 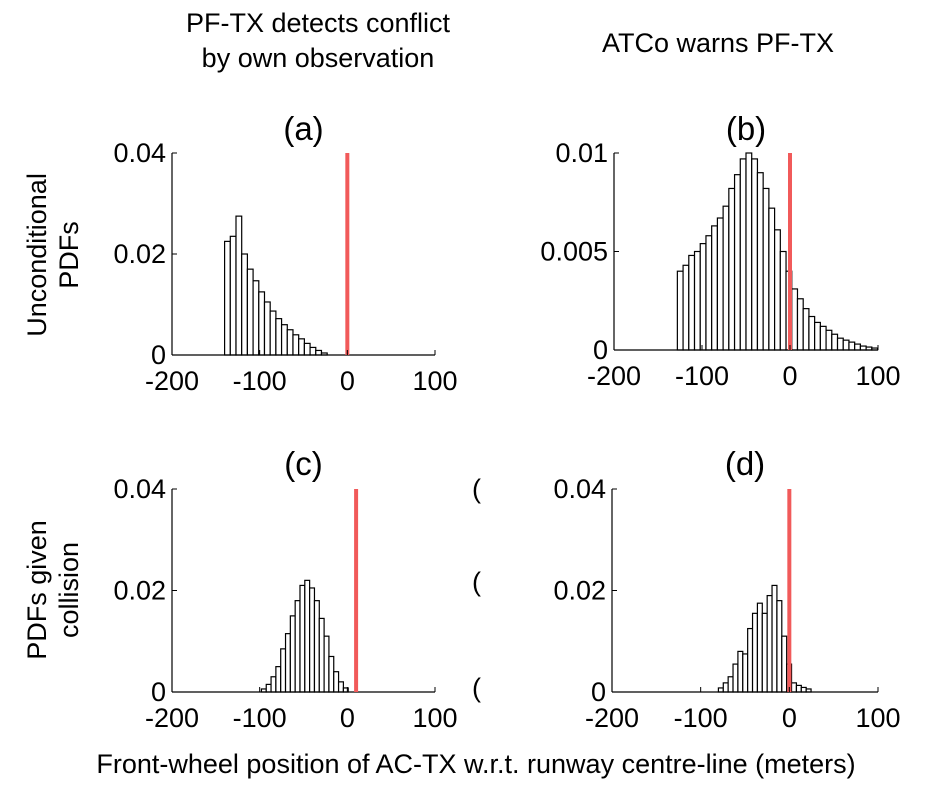 What do you see at coordinates (285, 589) in the screenshot?
I see `panel-c: (c) 0 0.02 0.04 -200 -100 0 100` at bounding box center [285, 589].